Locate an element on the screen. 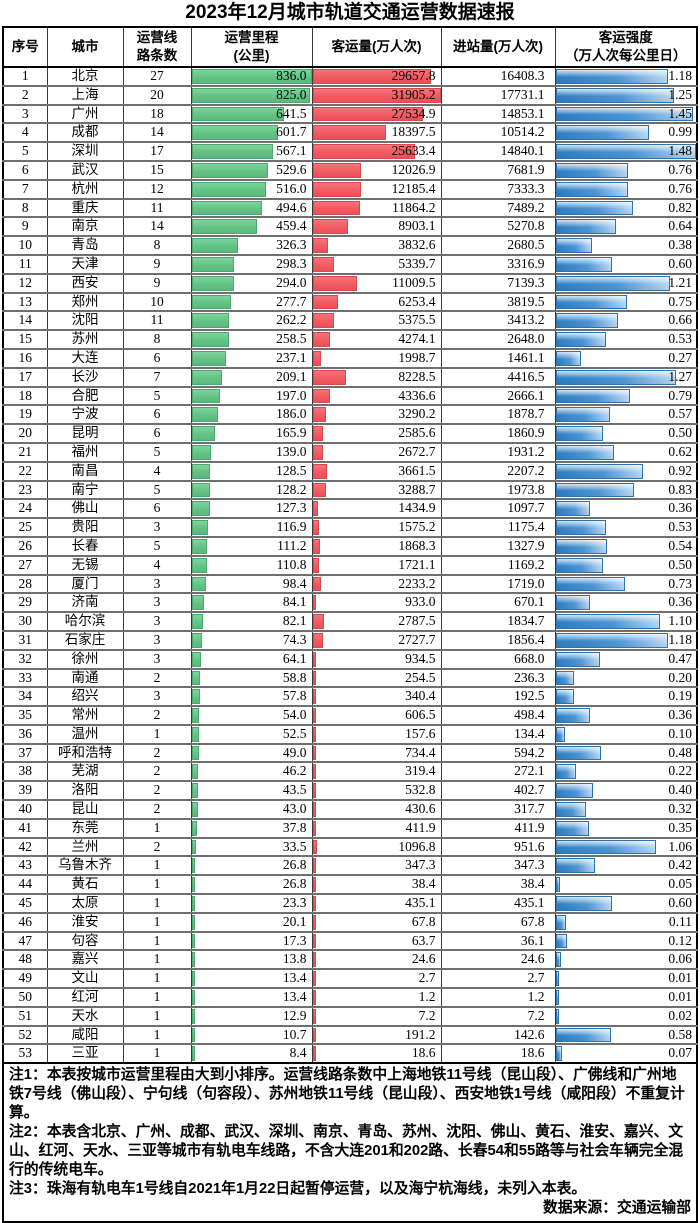 The image size is (700, 1223). cell-entries: 411.9 is located at coordinates (498, 827).